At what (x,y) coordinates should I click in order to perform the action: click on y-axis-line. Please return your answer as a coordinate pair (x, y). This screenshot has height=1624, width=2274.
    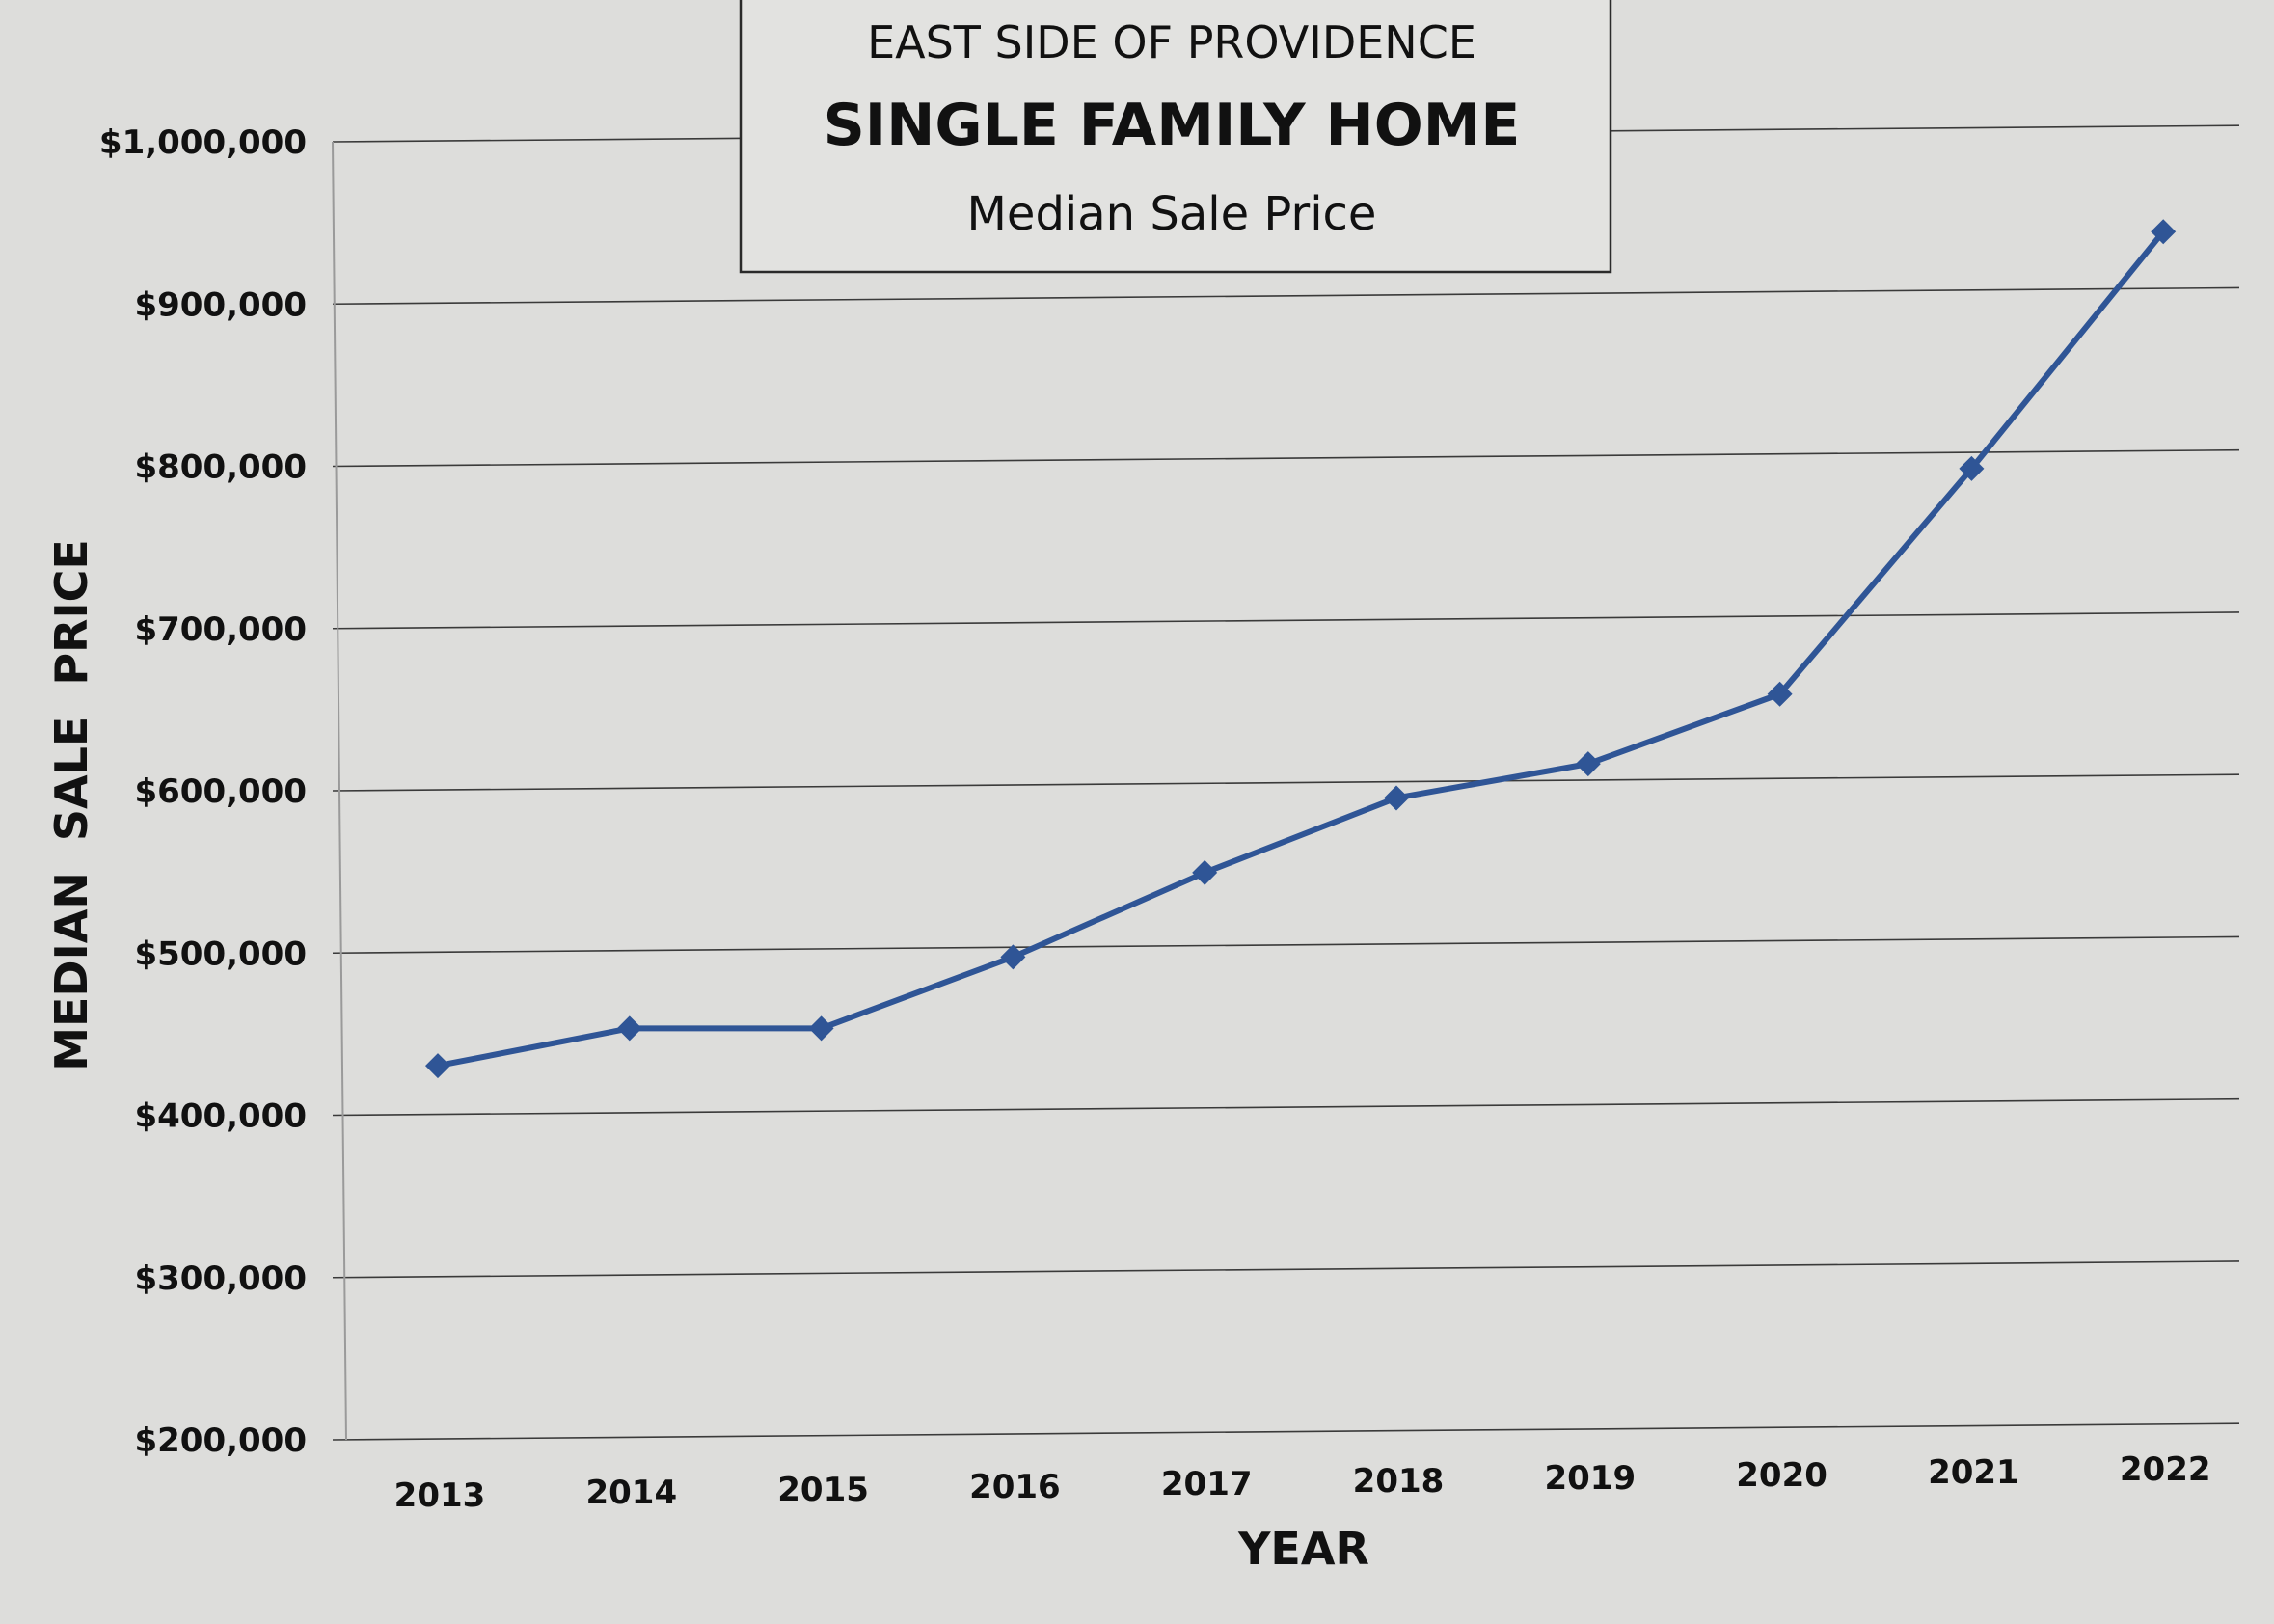
    Looking at the image, I should click on (340, 791).